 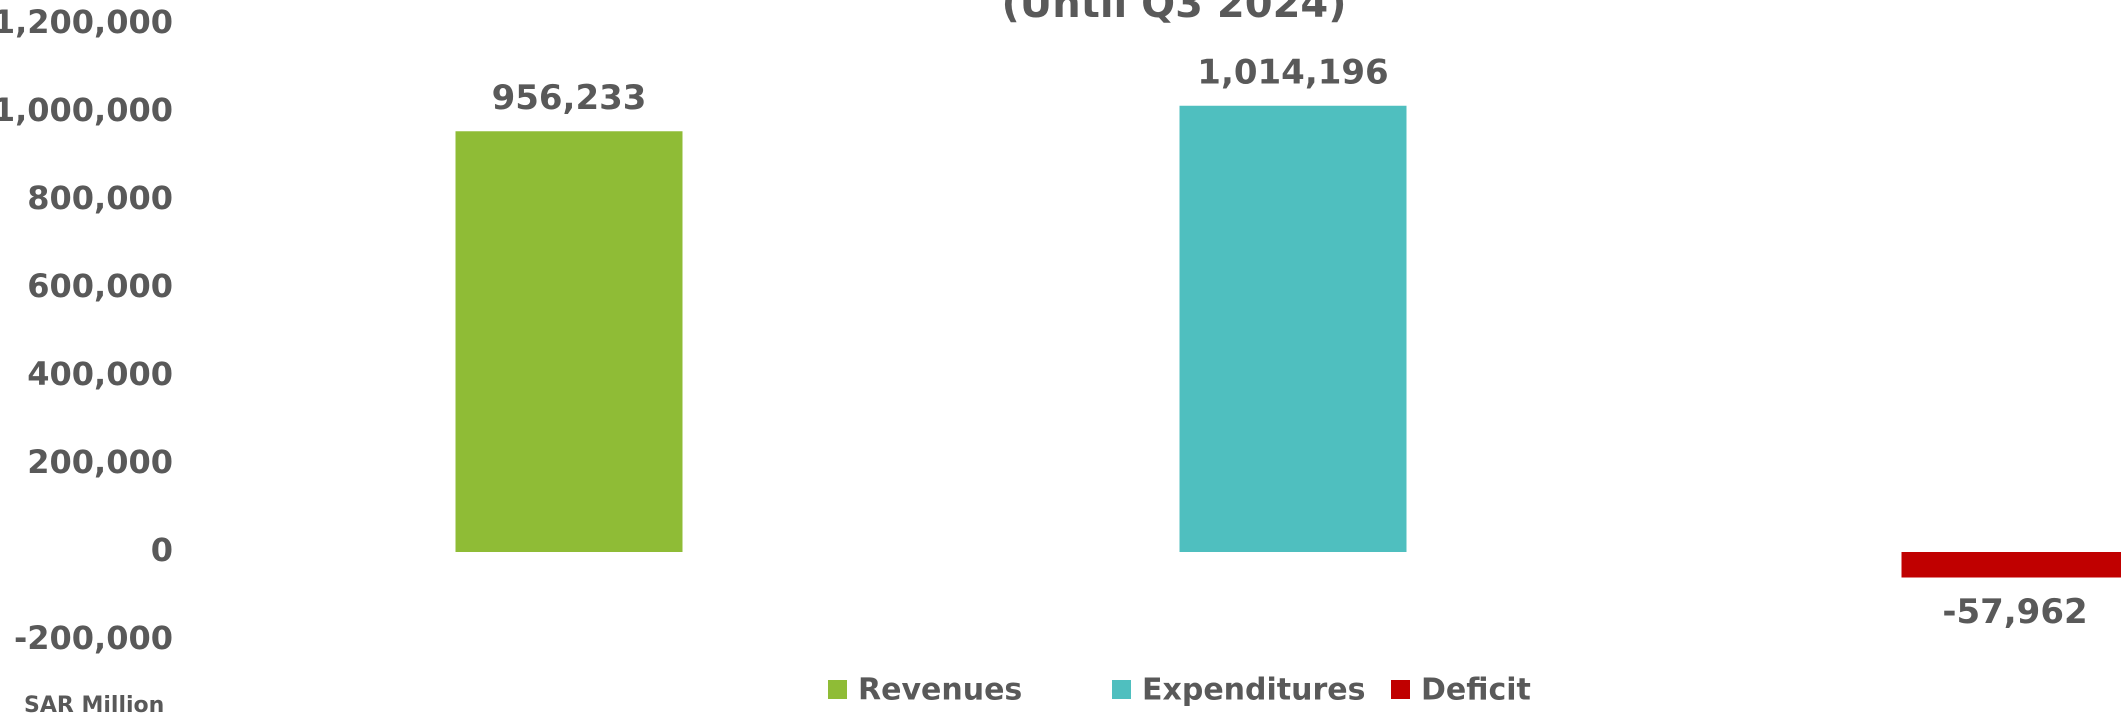 What do you see at coordinates (100, 286) in the screenshot?
I see `y-tick-label: 600,000` at bounding box center [100, 286].